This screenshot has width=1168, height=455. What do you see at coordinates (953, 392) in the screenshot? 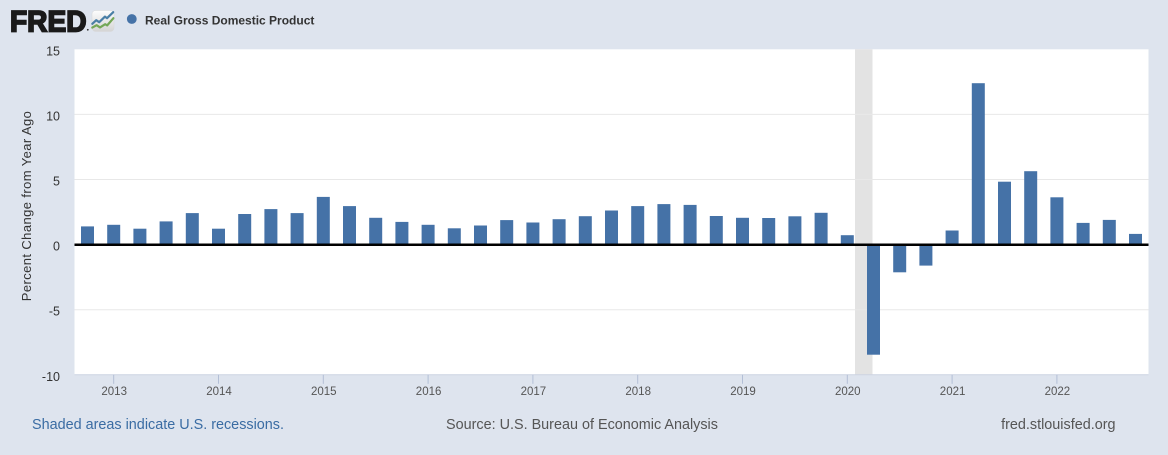
I see `svg-text: 2021` at bounding box center [953, 392].